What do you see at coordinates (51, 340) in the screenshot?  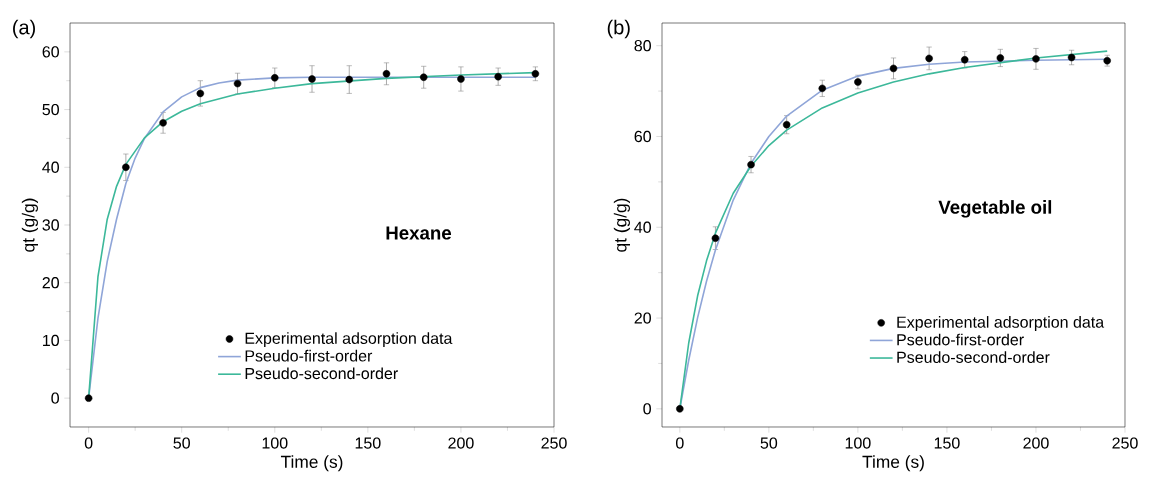 I see `y-tick-label: 10` at bounding box center [51, 340].